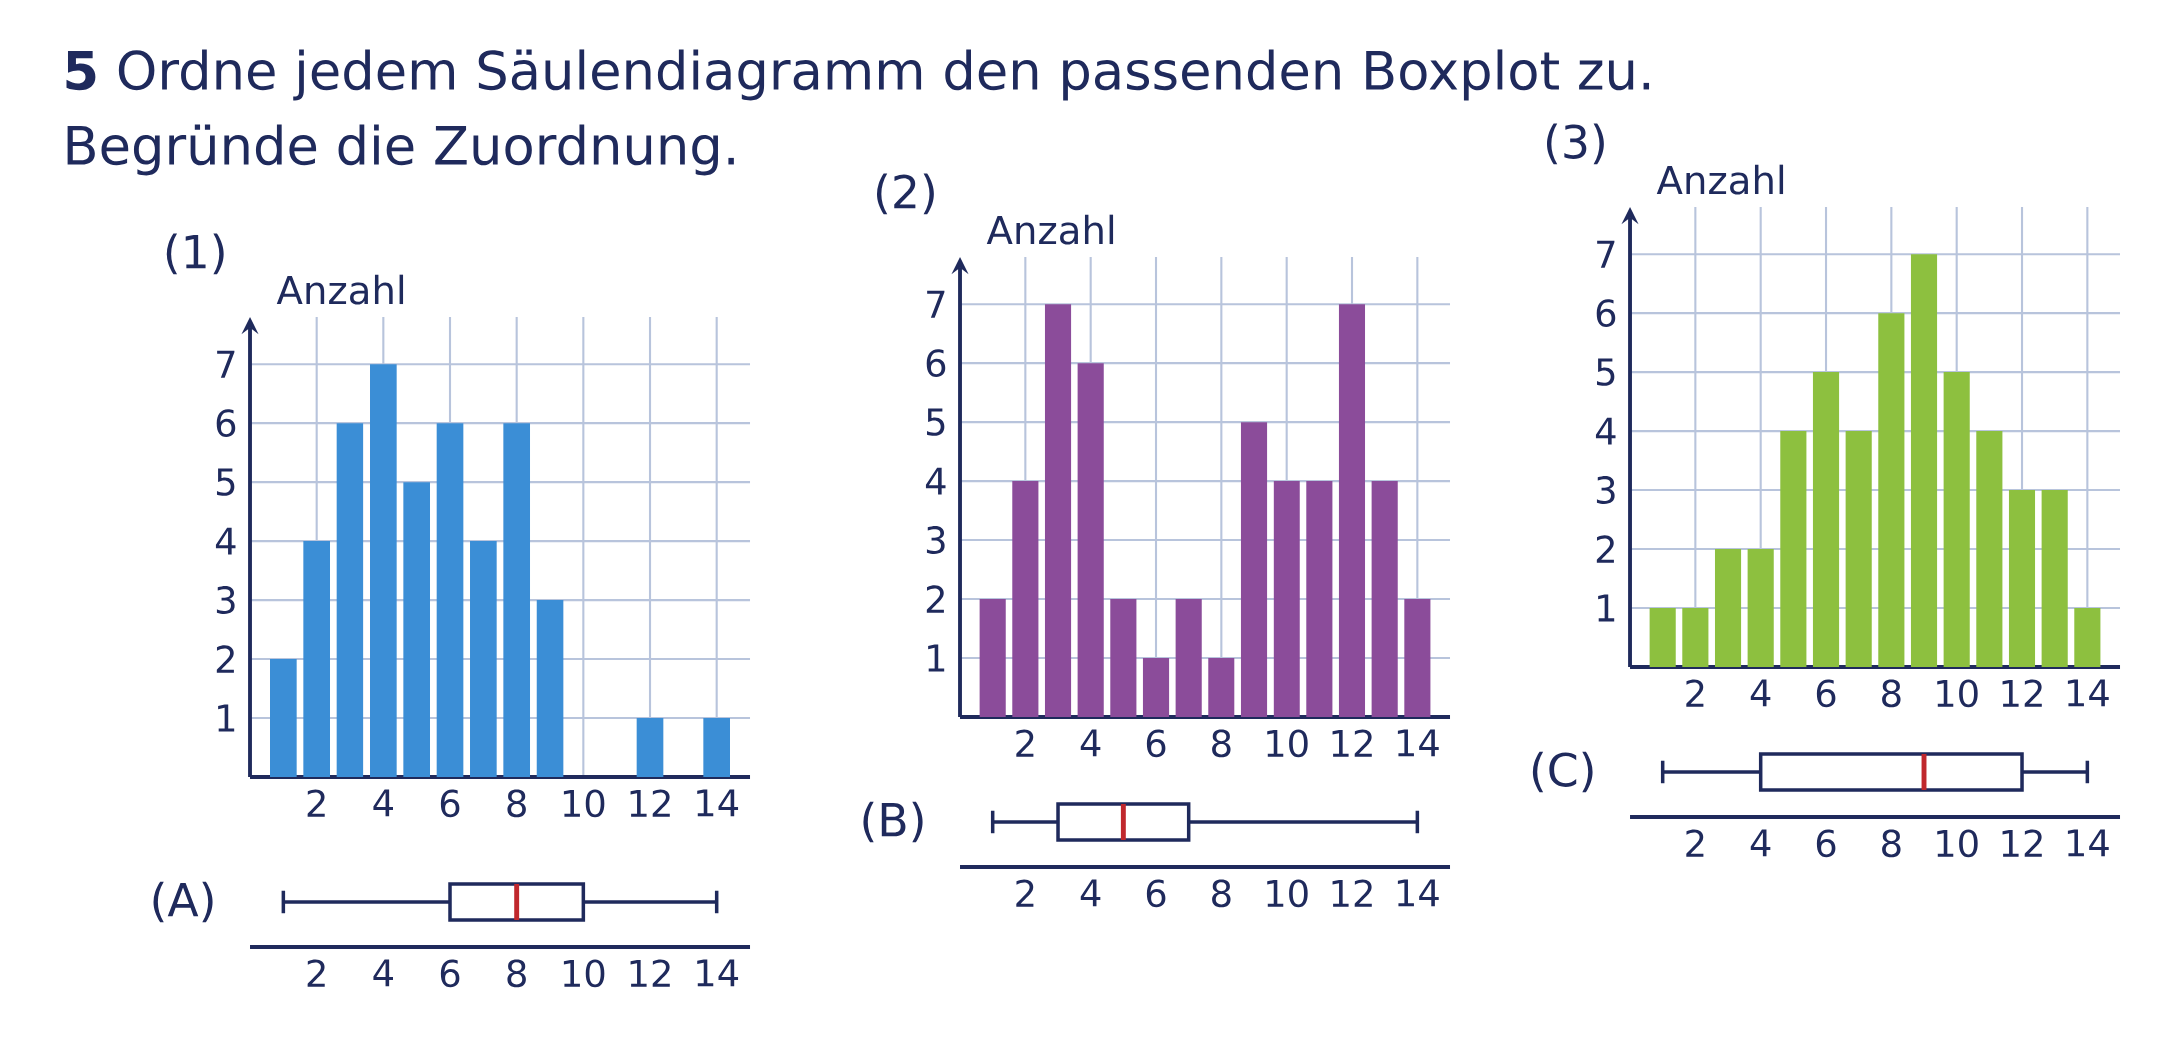 Image resolution: width=2174 pixels, height=1037 pixels. Describe the element at coordinates (183, 902) in the screenshot. I see `y-tick-label: (A)` at that location.